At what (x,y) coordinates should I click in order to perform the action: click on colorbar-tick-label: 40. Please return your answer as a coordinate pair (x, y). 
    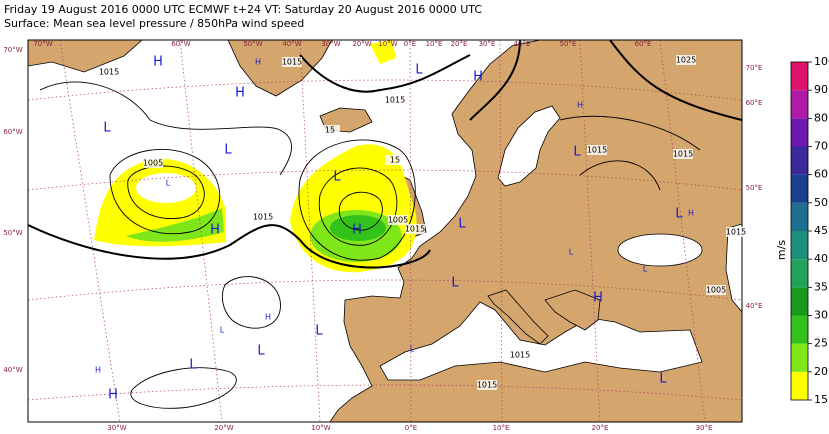
    Looking at the image, I should click on (821, 258).